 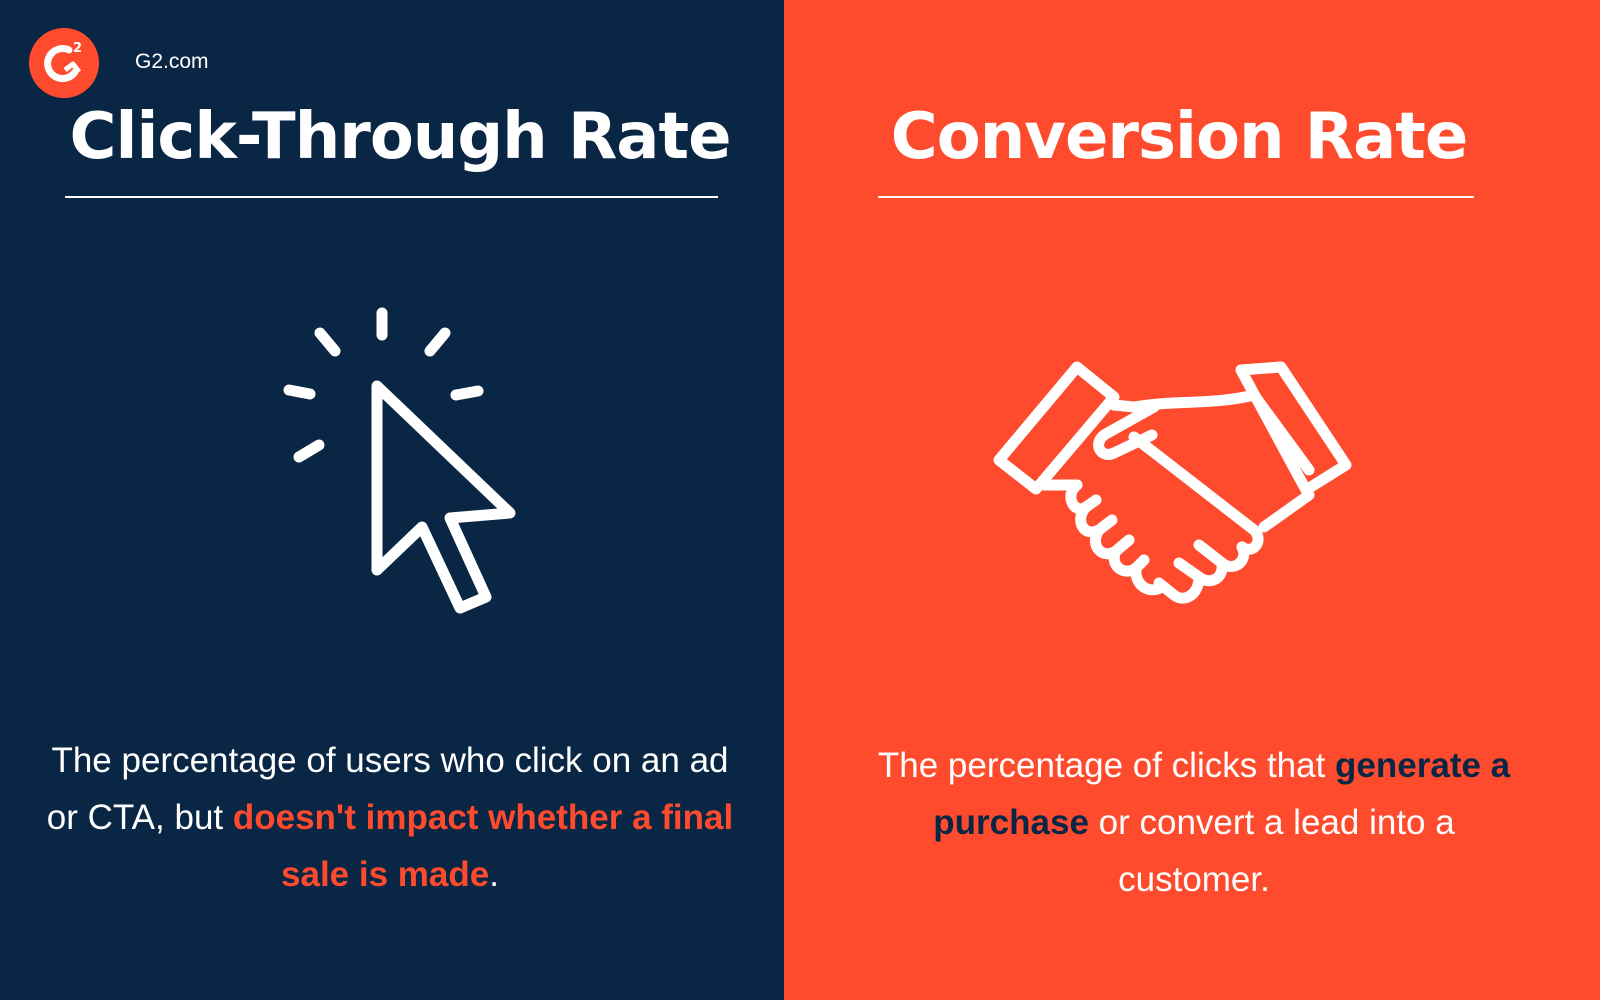 What do you see at coordinates (172, 61) in the screenshot?
I see `site-label: G2.com` at bounding box center [172, 61].